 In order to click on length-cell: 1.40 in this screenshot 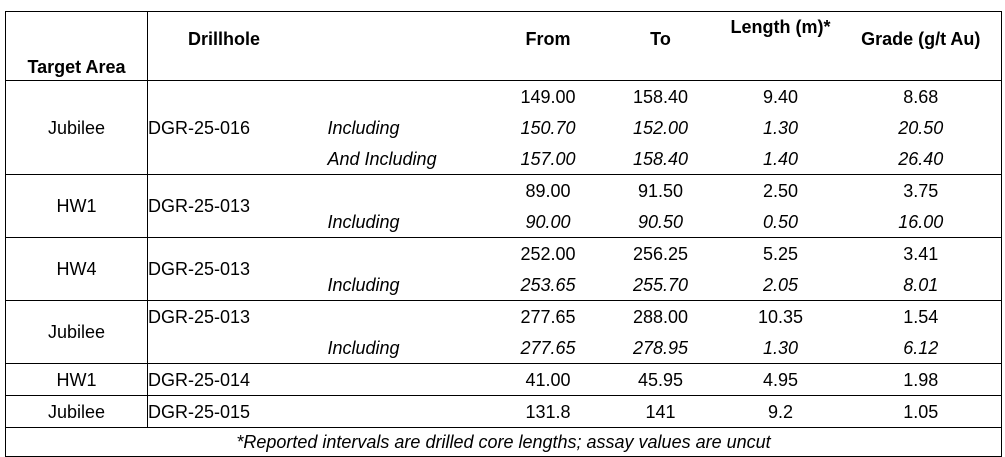, I will do `click(780, 158)`.